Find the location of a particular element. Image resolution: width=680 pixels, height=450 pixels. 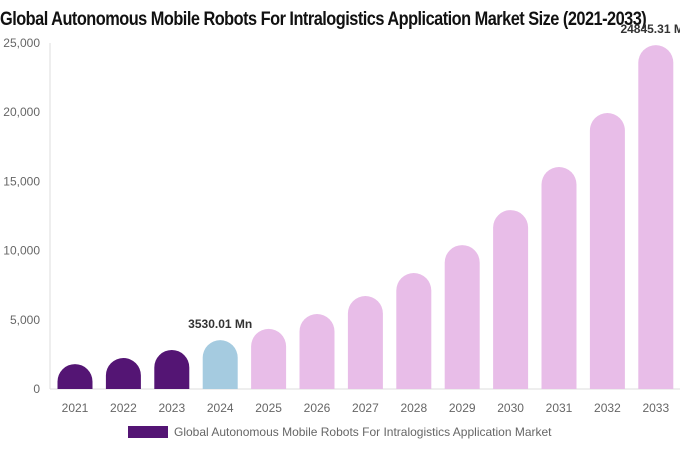

bar-2029 is located at coordinates (462, 317).